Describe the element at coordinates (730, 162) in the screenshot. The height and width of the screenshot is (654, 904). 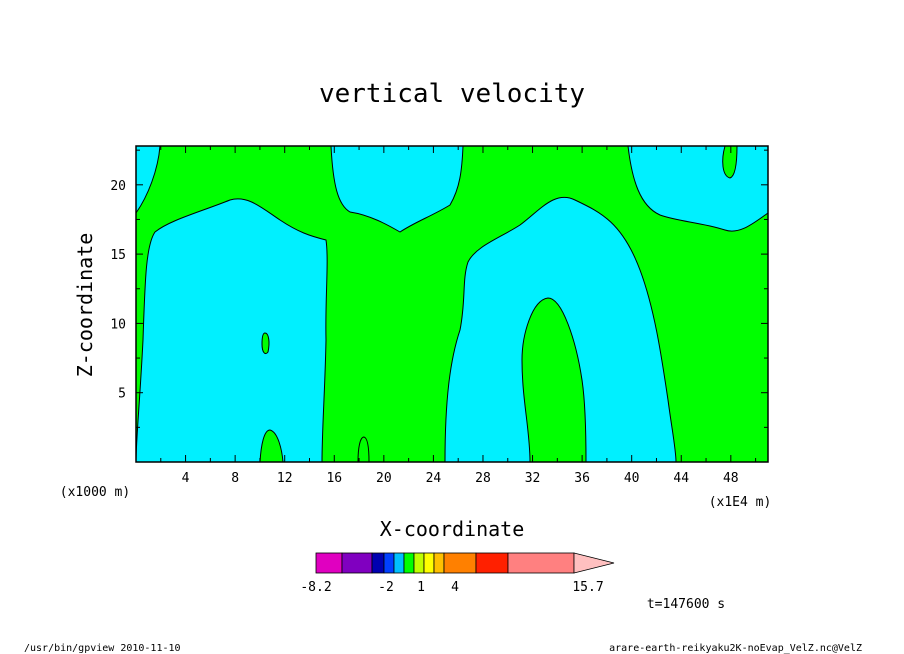
I see `green-patch-top-right` at that location.